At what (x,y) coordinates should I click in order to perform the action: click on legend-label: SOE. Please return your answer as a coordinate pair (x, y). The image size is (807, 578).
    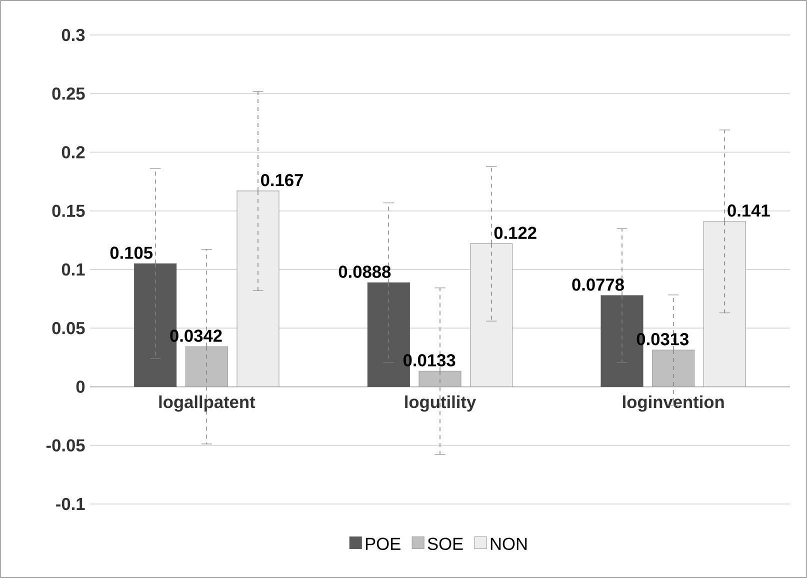
    Looking at the image, I should click on (445, 544).